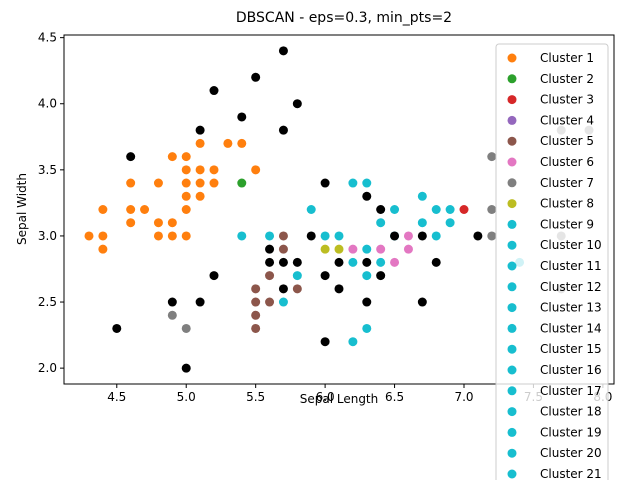 The width and height of the screenshot is (640, 480). Describe the element at coordinates (571, 391) in the screenshot. I see `legend-label: Cluster 17` at that location.